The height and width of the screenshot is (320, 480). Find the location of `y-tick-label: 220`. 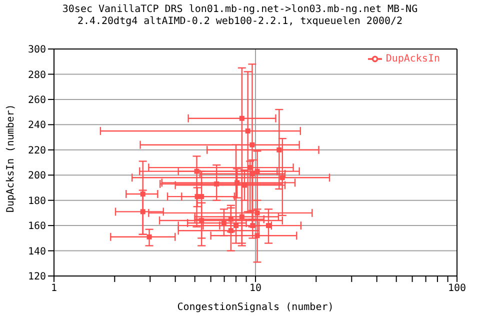

y-tick-label: 220 is located at coordinates (37, 150).